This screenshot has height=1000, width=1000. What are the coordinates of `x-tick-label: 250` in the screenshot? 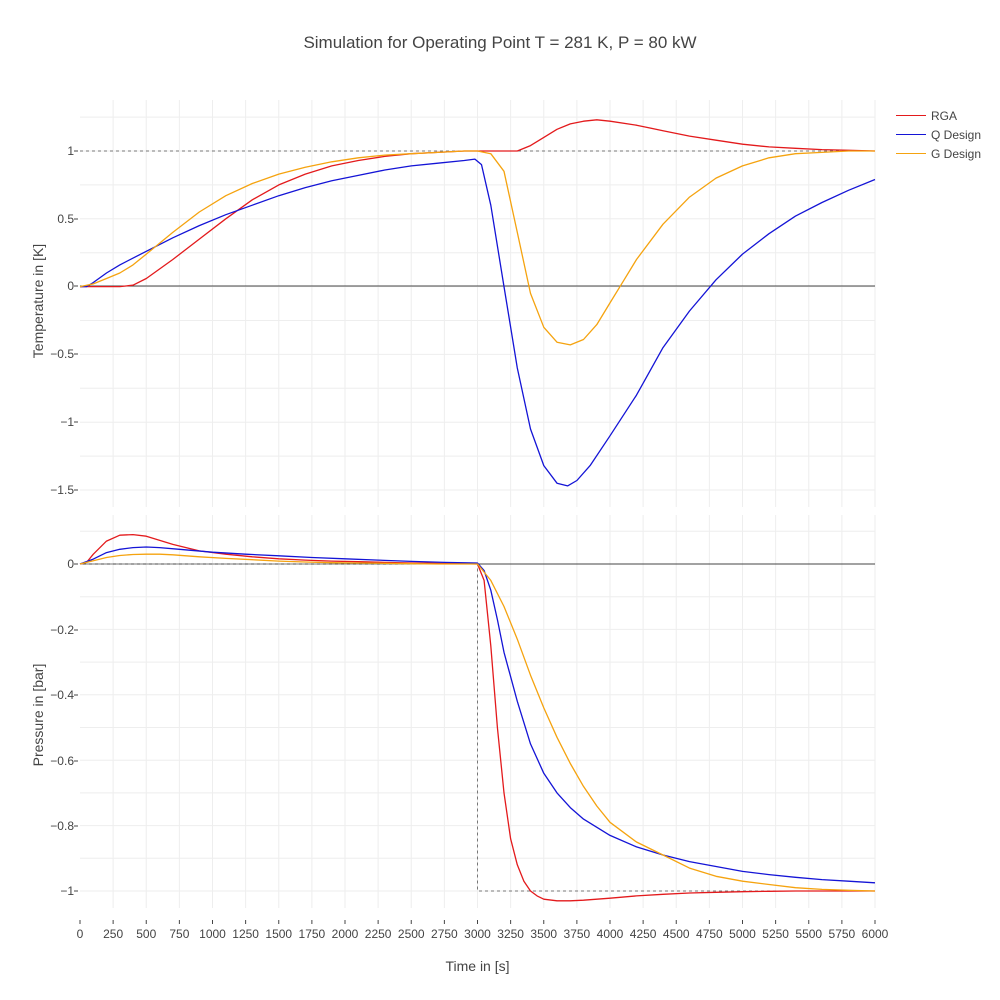 It's located at (113, 934).